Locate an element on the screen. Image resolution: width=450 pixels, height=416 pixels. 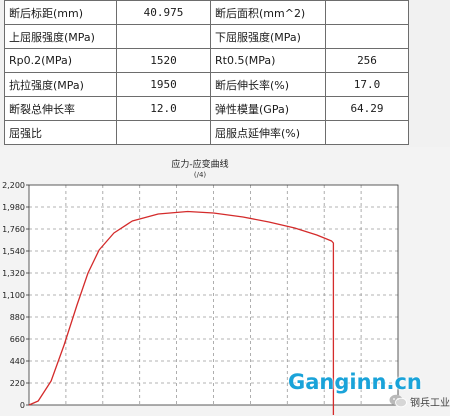
brand-name: 钢兵工业 is located at coordinates (430, 403).